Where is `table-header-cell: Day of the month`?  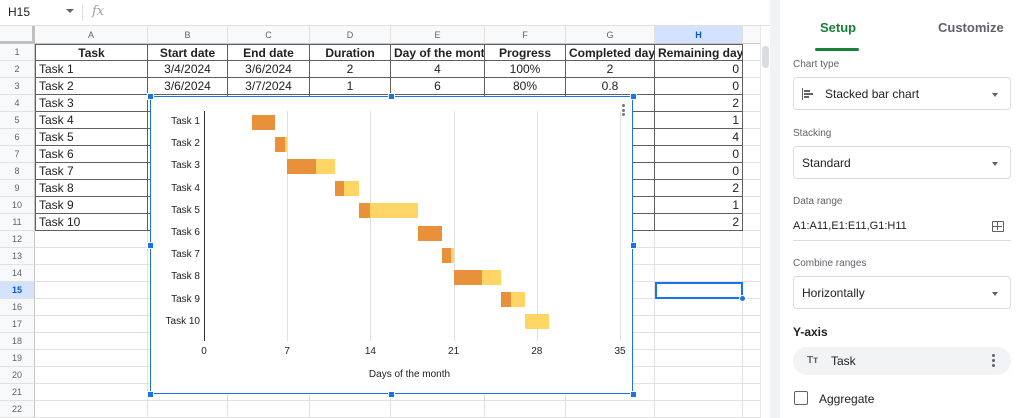 table-header-cell: Day of the month is located at coordinates (438, 52).